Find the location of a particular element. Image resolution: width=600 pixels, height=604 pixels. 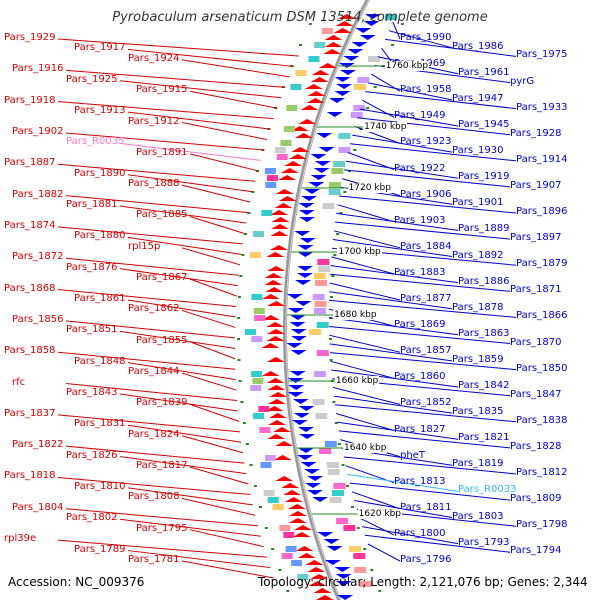

kbp-marker: 1640 kbp is located at coordinates (365, 448).